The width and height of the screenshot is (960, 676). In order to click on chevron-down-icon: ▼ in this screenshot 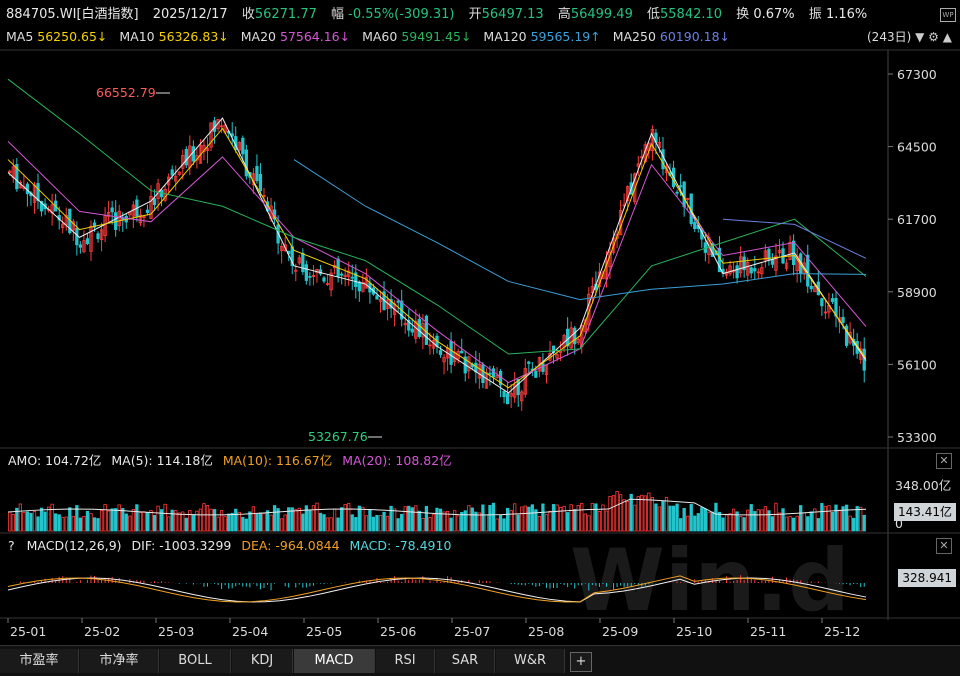, I will do `click(920, 37)`.